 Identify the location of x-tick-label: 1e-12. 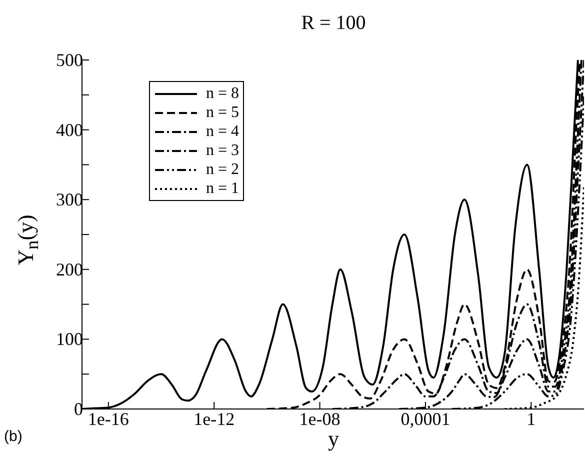
(214, 419).